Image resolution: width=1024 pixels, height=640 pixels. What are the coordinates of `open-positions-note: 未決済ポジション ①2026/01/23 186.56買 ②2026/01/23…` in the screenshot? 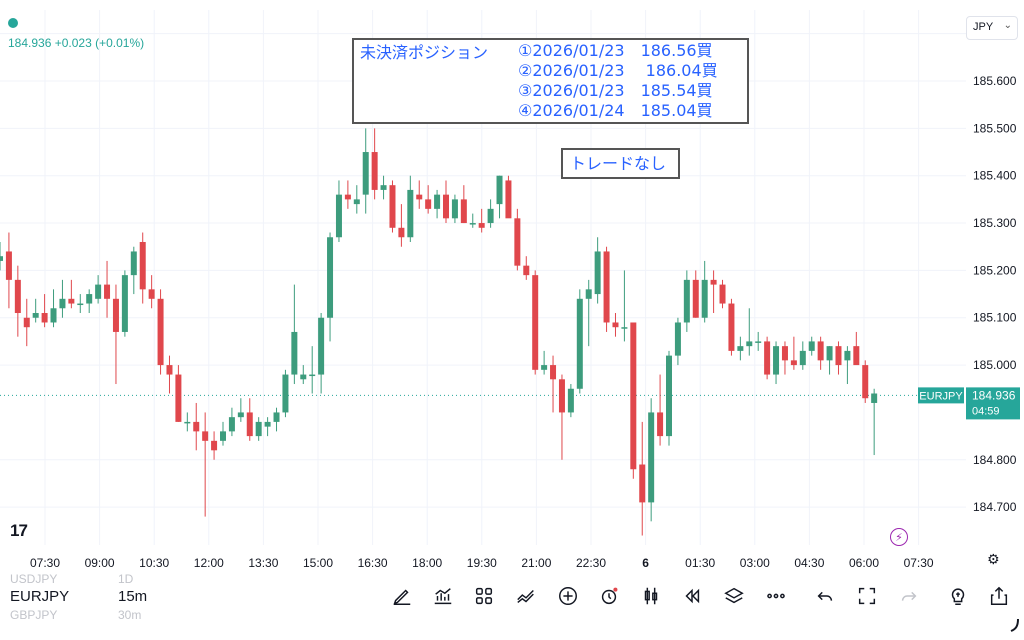 It's located at (550, 81).